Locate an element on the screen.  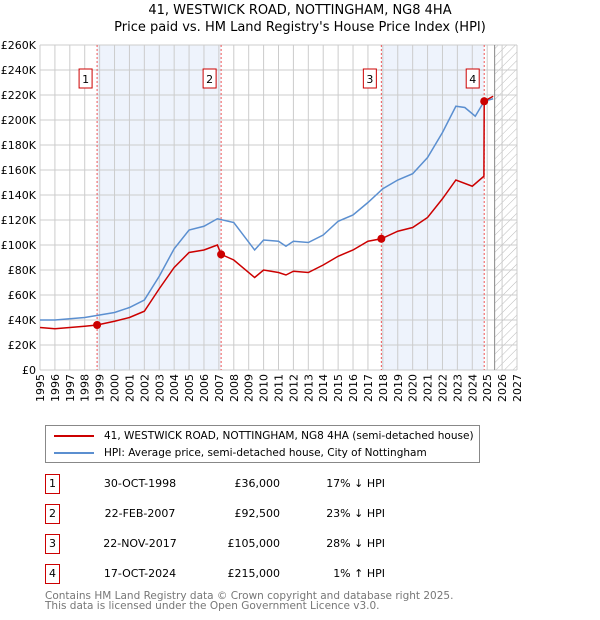
annotation-label: 2 is located at coordinates (209, 78).